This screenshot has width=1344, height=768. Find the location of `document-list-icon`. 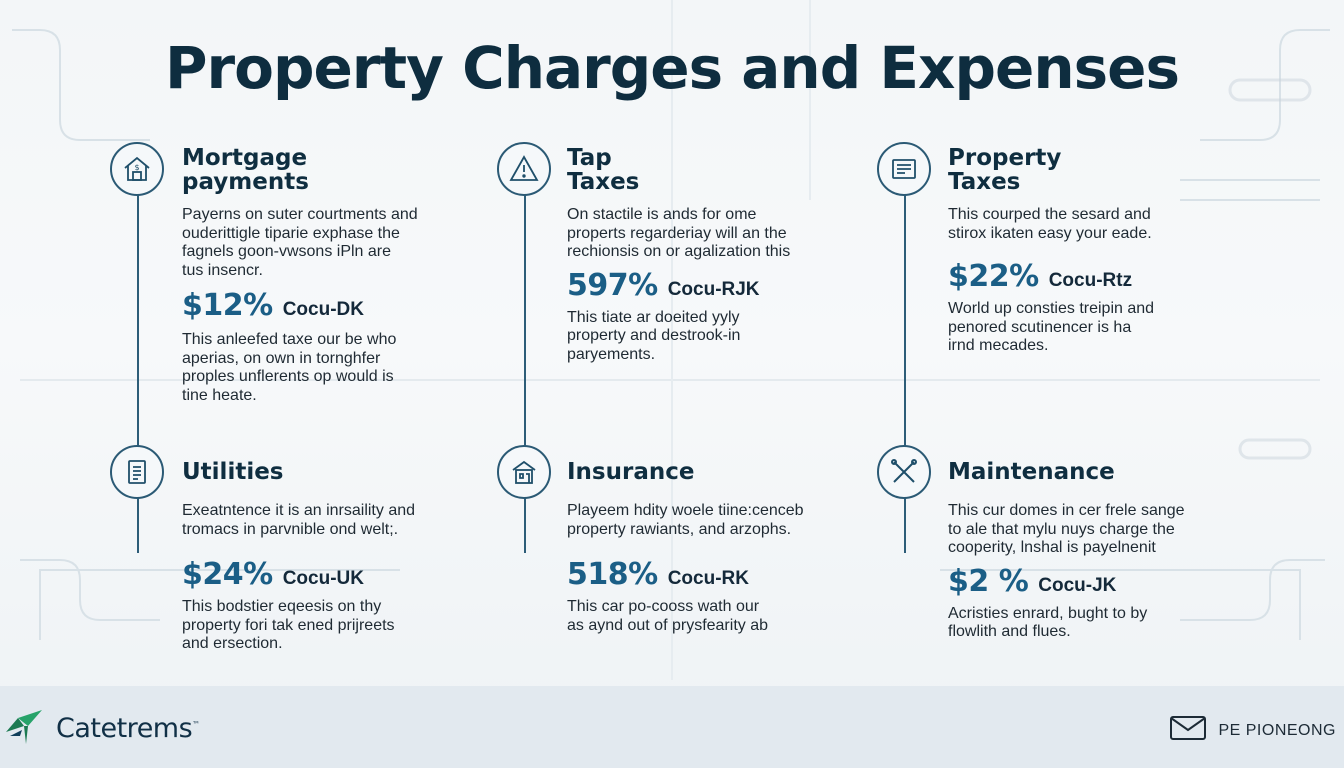

document-list-icon is located at coordinates (904, 169).